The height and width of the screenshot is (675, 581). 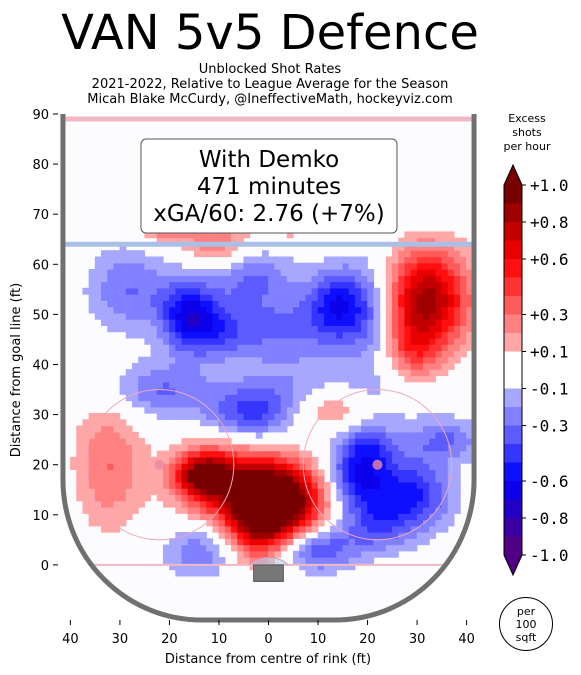 What do you see at coordinates (269, 160) in the screenshot?
I see `annotation-line-1: With Demko` at bounding box center [269, 160].